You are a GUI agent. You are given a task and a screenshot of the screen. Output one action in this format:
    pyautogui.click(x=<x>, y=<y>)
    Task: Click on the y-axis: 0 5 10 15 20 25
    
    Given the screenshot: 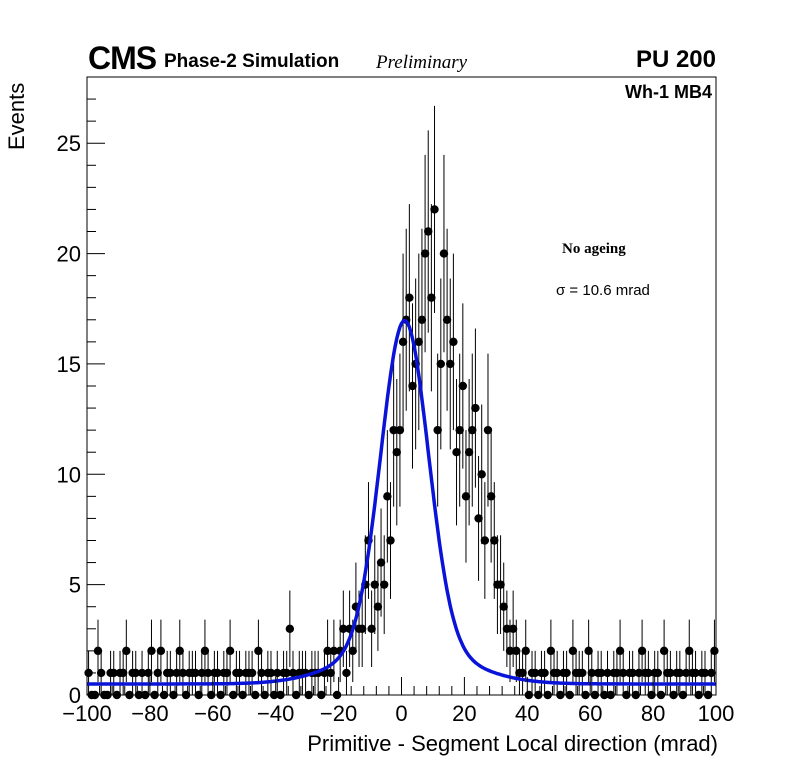 What is the action you would take?
    pyautogui.click(x=81, y=403)
    